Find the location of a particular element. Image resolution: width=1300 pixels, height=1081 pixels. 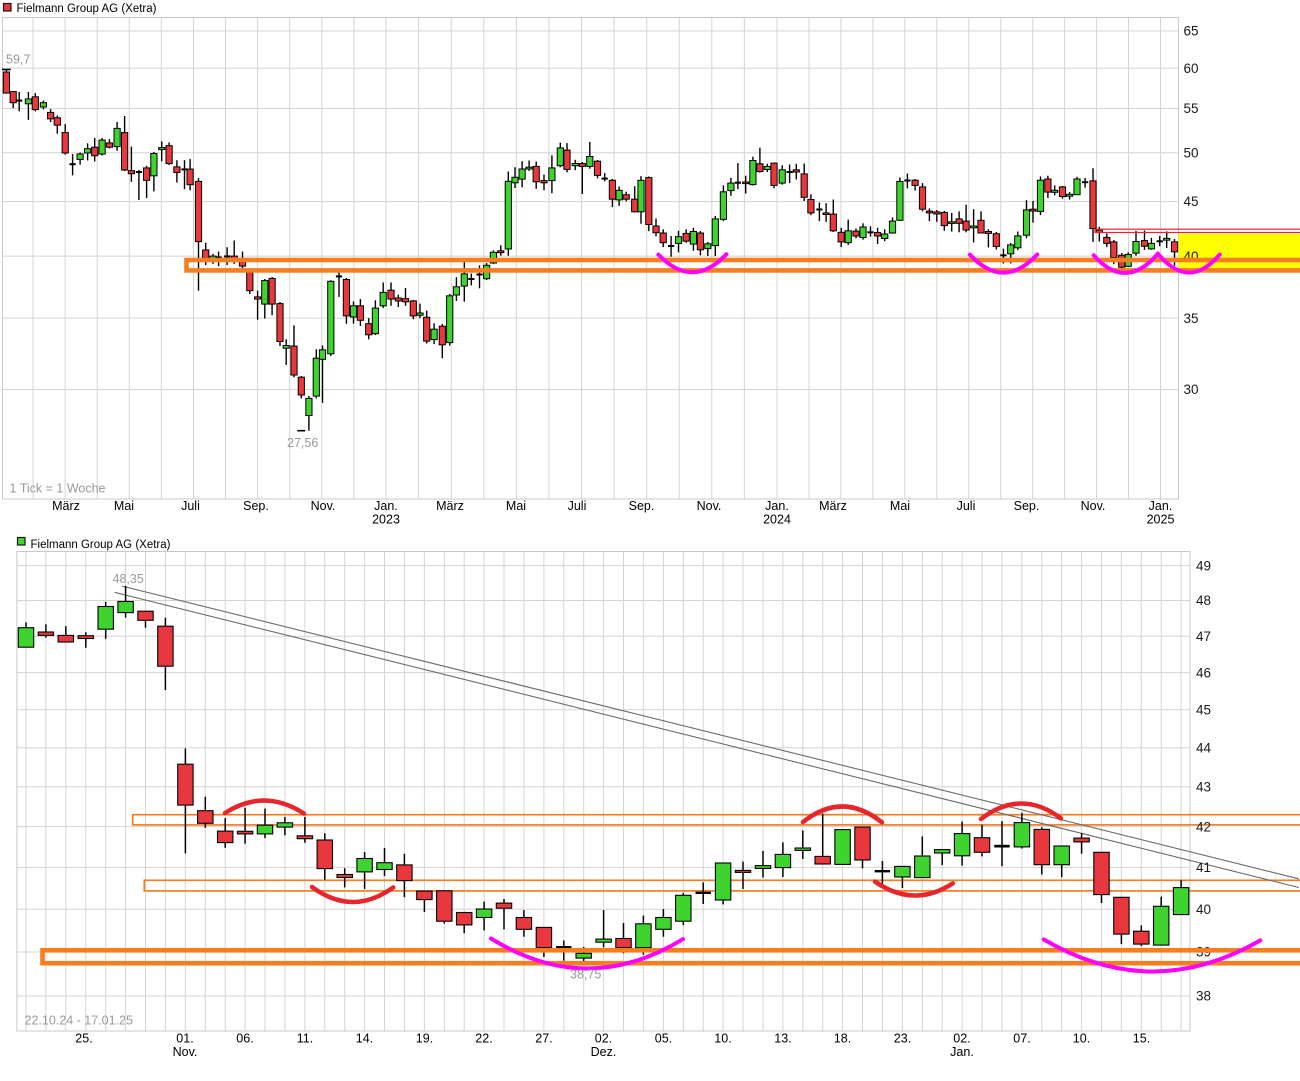

svg-text: 41 is located at coordinates (1203, 867).